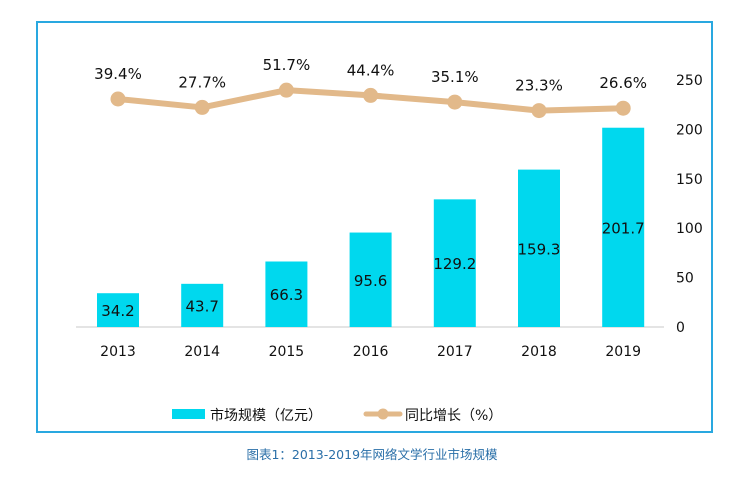  I want to click on growth-point-2016, so click(371, 95).